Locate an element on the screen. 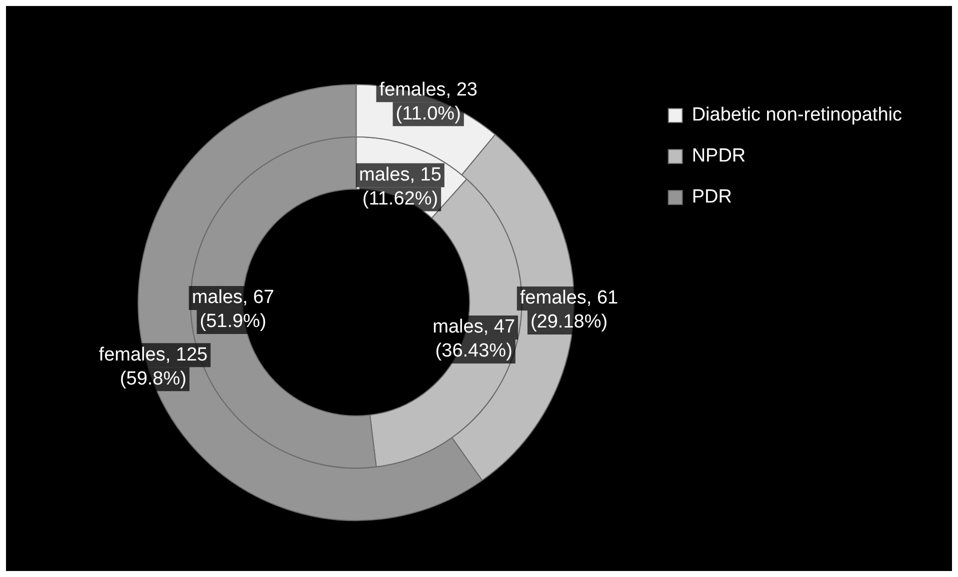  data-label: females, 125 (59.8%) is located at coordinates (153, 367).